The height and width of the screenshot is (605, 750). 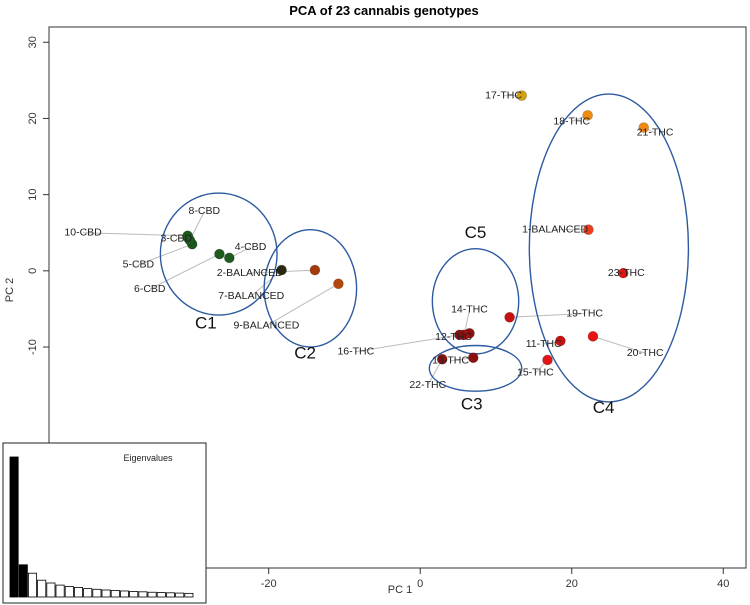 I want to click on point-label: 11-THC, so click(x=544, y=344).